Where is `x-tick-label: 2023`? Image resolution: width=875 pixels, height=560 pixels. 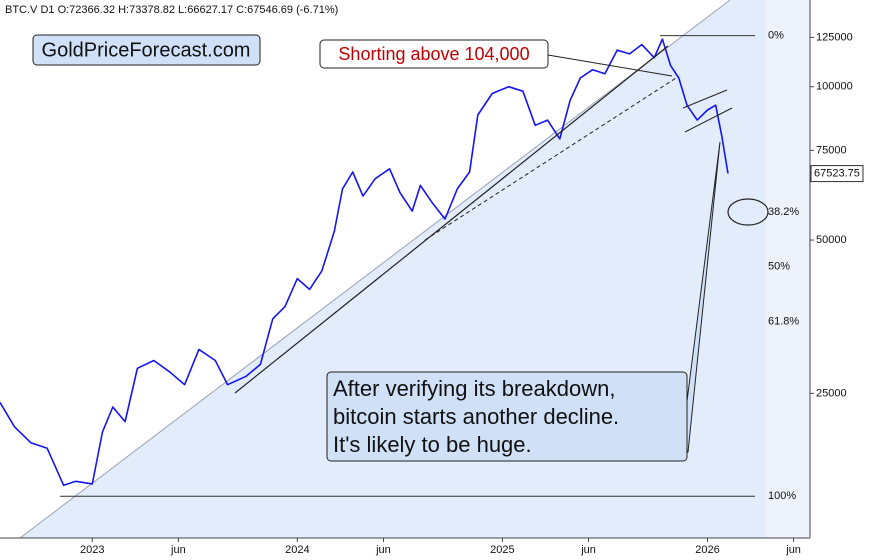 x-tick-label: 2023 is located at coordinates (92, 550).